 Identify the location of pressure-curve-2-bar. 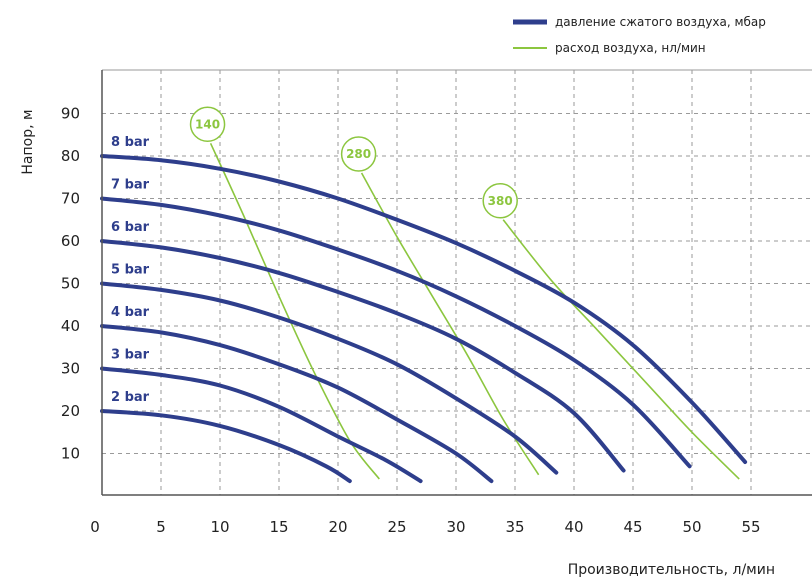
(226, 446).